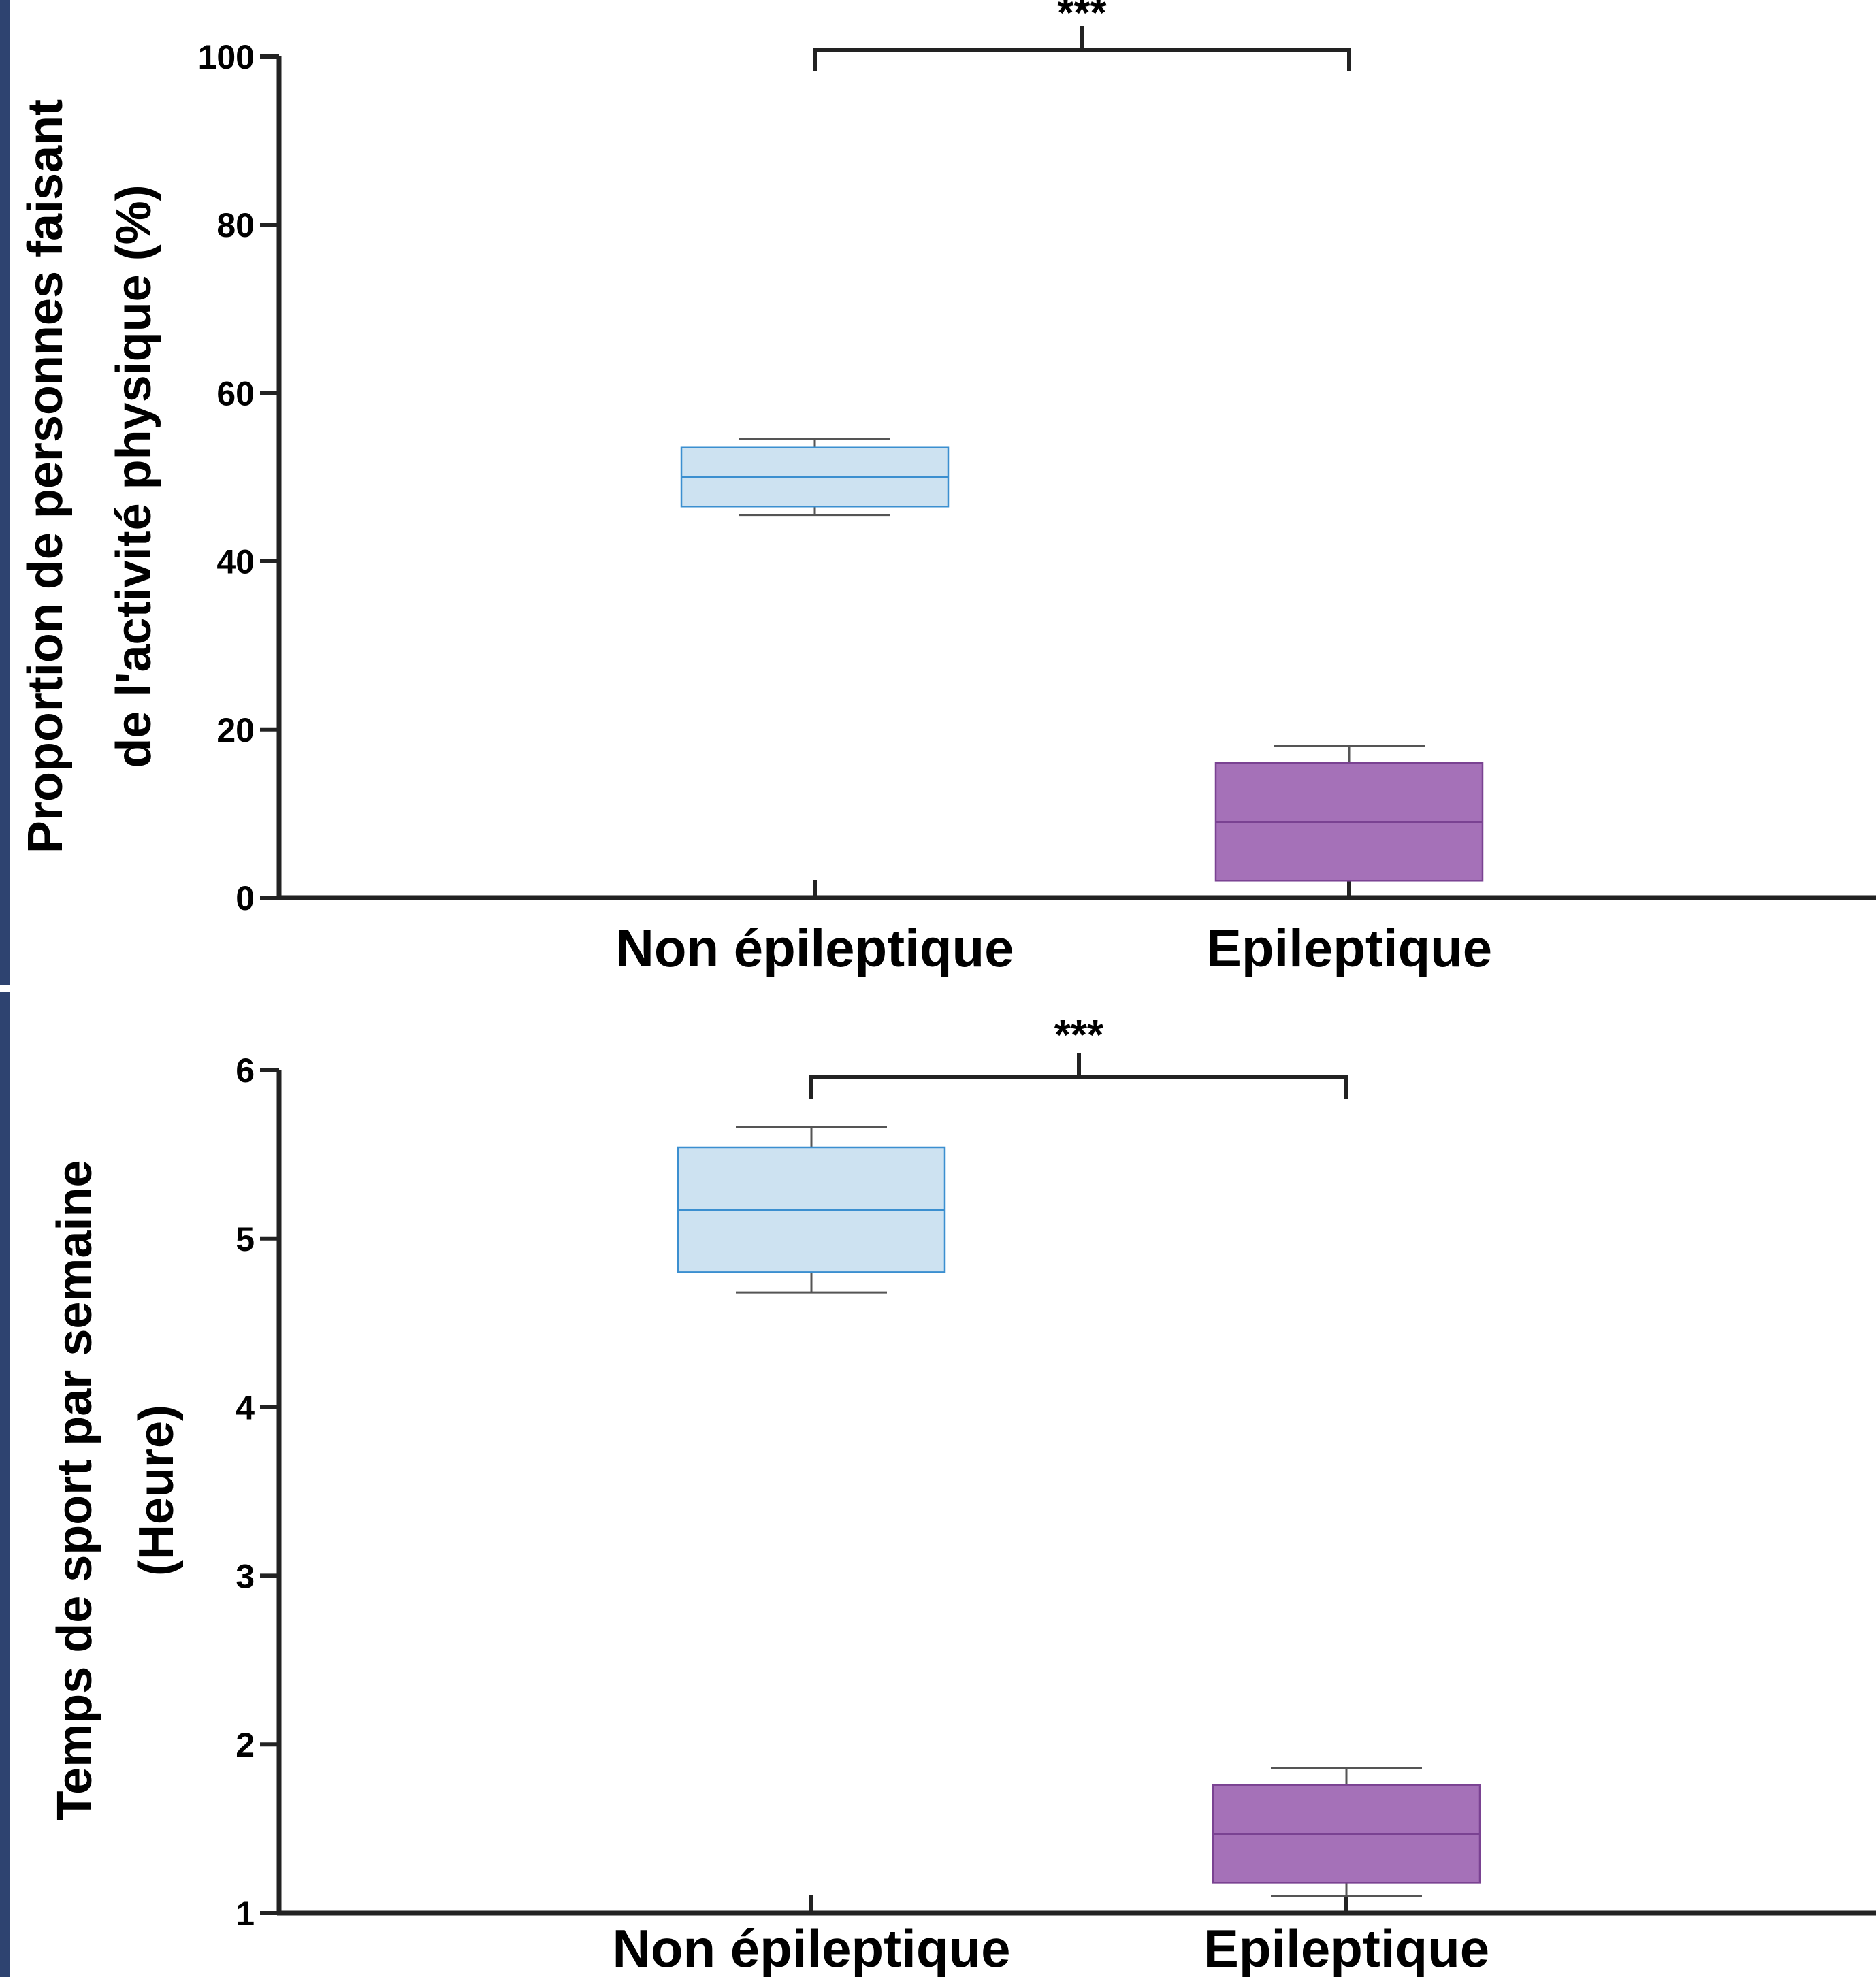 The image size is (1876, 1977). What do you see at coordinates (246, 1408) in the screenshot?
I see `y-tick-label: 4` at bounding box center [246, 1408].